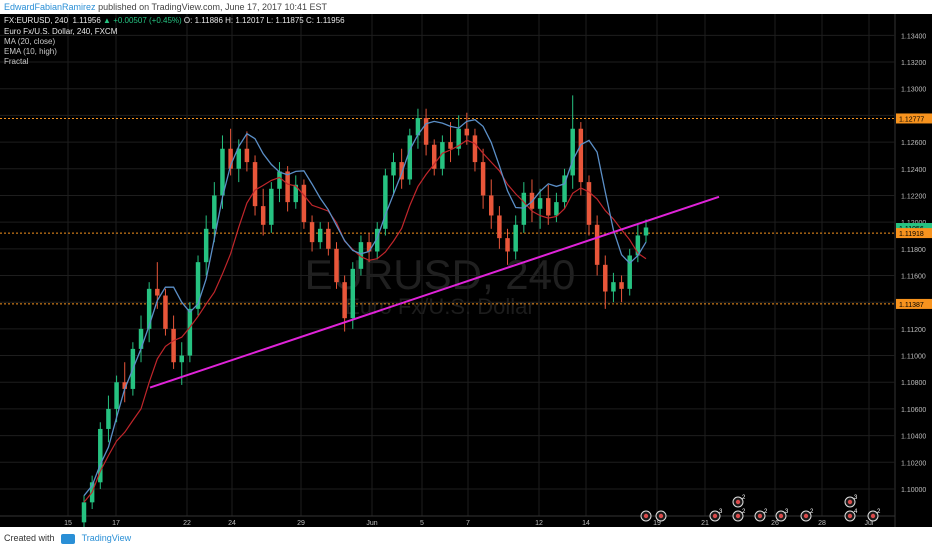 This screenshot has height=550, width=932. Describe the element at coordinates (301, 523) in the screenshot. I see `time-tick-label: 29` at that location.